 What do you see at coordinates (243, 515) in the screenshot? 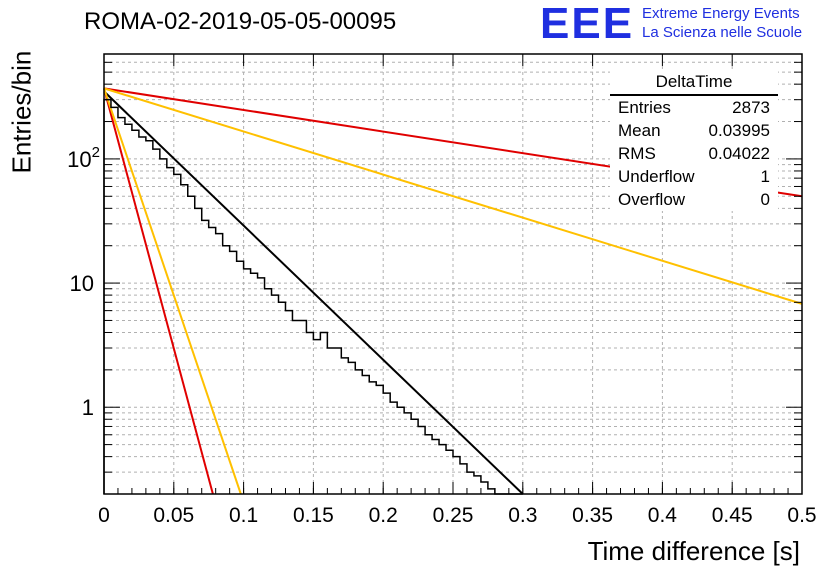
I see `x-tick-label: 0.1` at bounding box center [243, 515].